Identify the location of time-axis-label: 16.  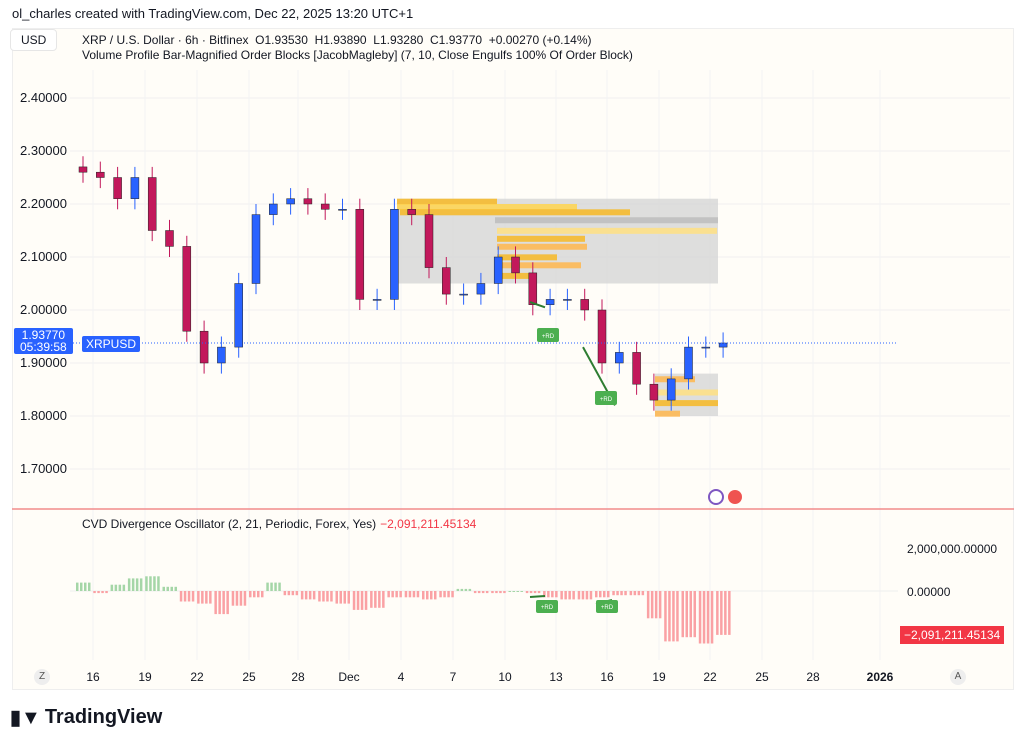
(607, 677).